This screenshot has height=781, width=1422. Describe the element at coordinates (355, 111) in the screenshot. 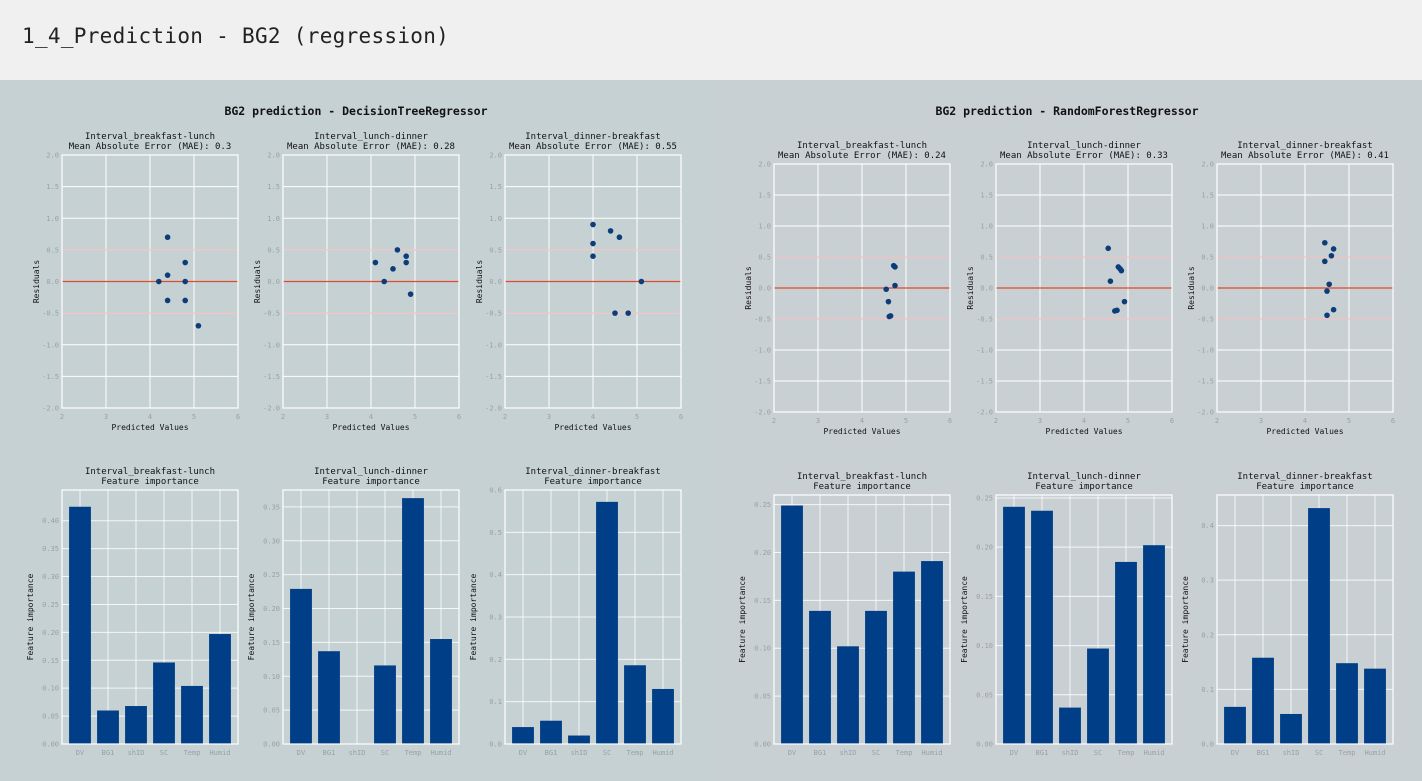

I see `figure-title: BG2 prediction - DecisionTreeRegressor` at that location.